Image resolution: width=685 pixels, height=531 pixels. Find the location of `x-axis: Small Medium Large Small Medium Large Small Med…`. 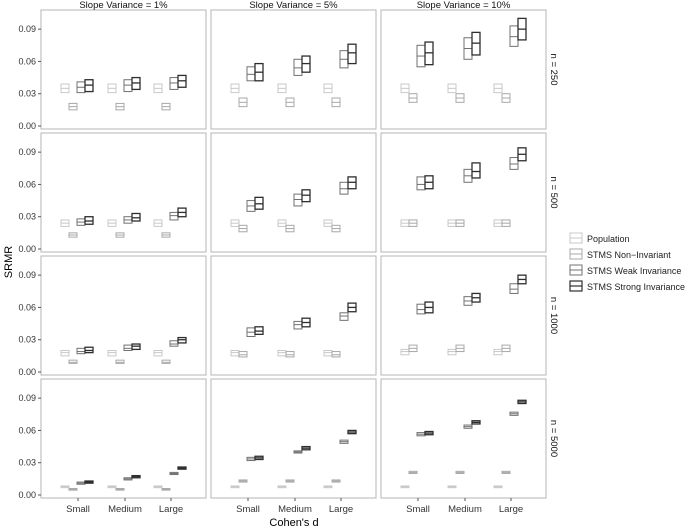

x-axis: Small Medium Large Small Medium Large Small Med… is located at coordinates (294, 506).